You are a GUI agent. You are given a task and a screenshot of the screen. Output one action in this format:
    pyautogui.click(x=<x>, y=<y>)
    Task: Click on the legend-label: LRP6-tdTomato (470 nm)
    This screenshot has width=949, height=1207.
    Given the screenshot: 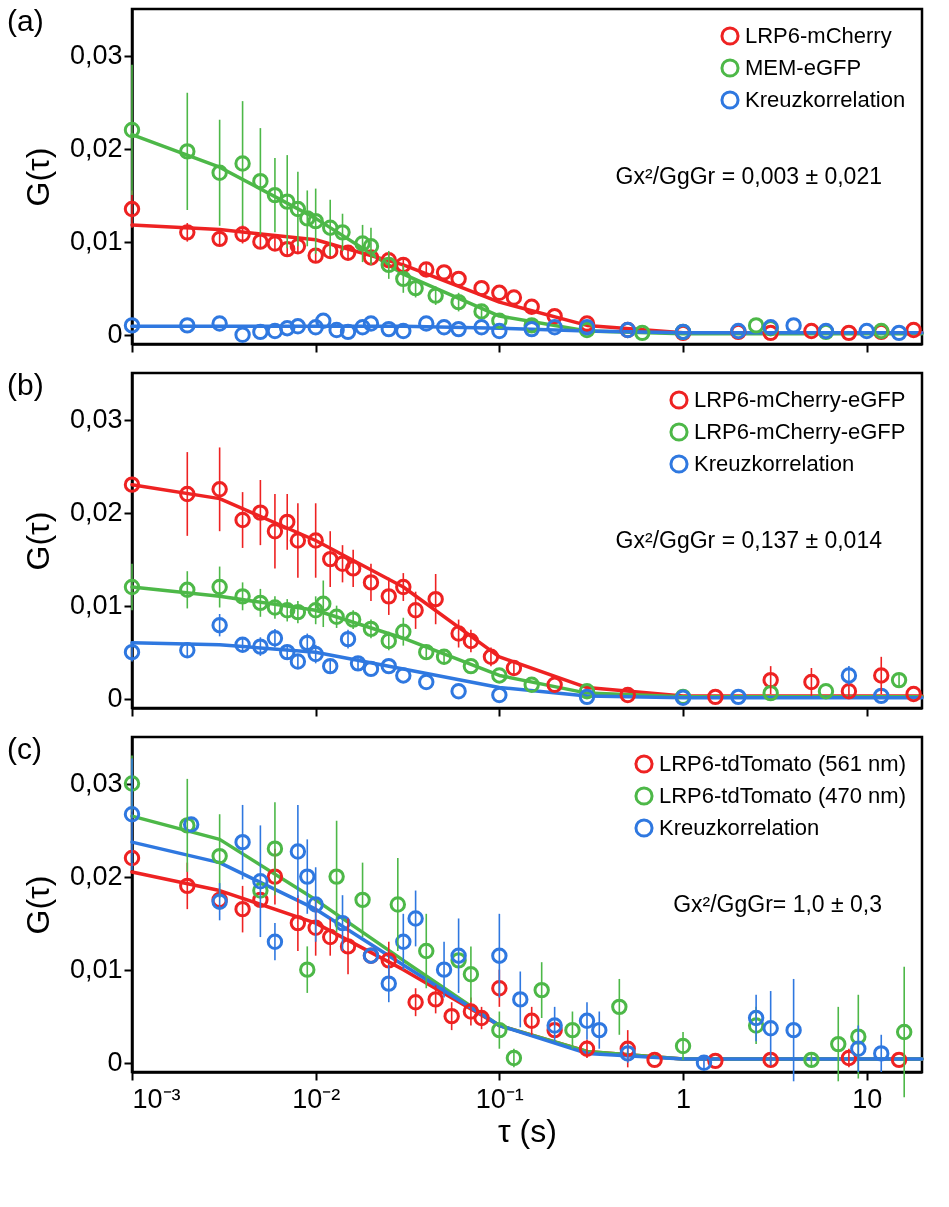 What is the action you would take?
    pyautogui.click(x=782, y=795)
    